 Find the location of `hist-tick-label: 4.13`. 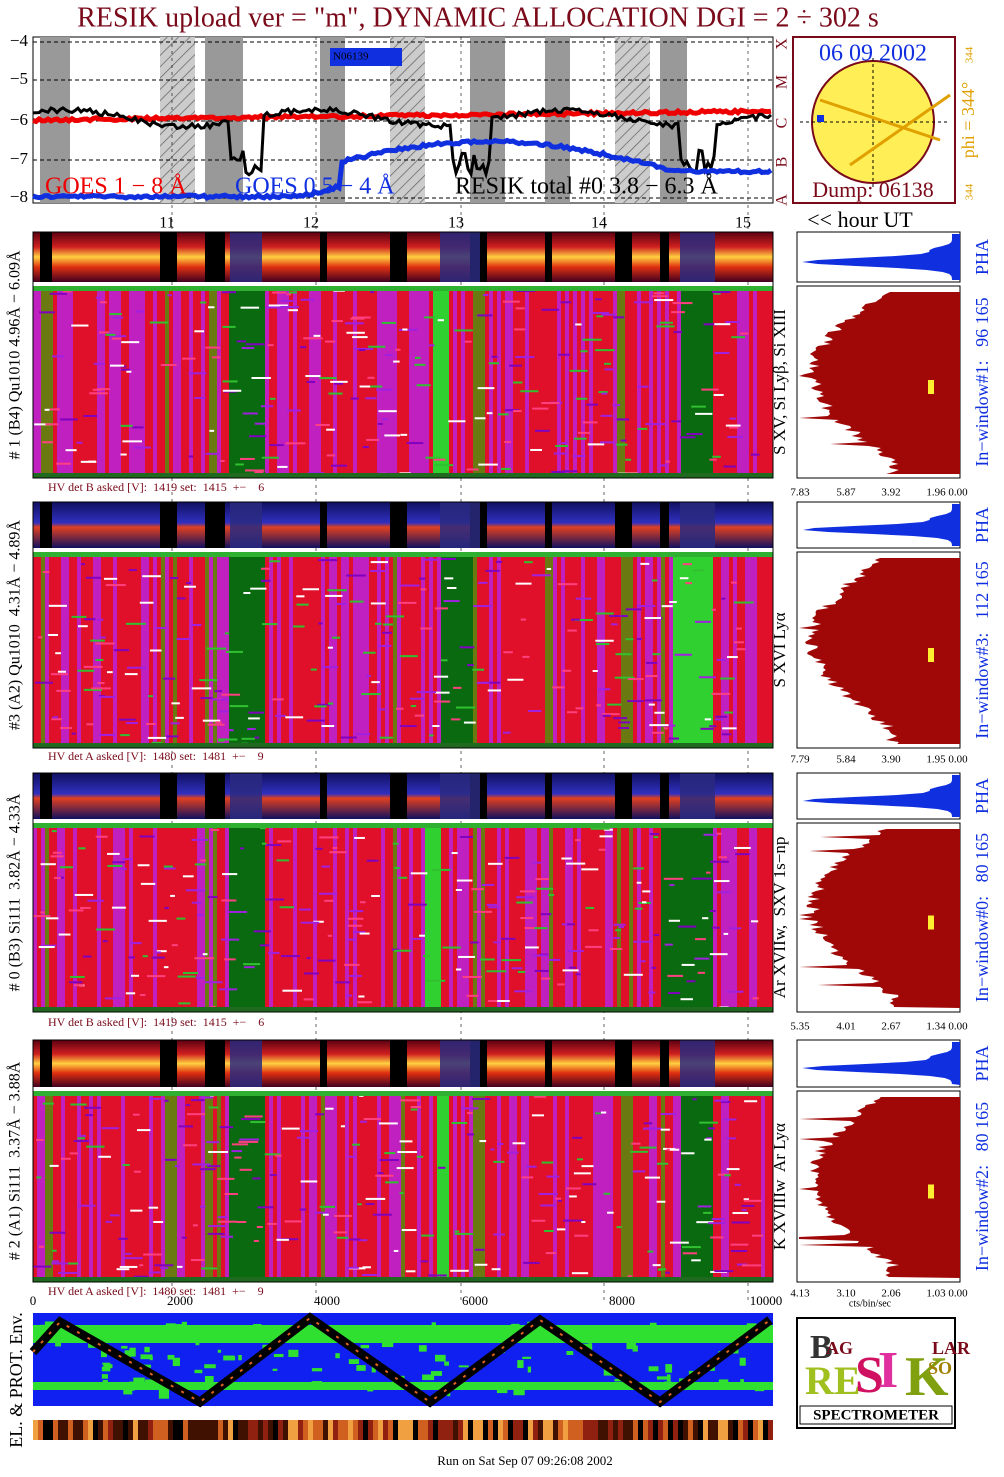

hist-tick-label: 4.13 is located at coordinates (800, 1294).